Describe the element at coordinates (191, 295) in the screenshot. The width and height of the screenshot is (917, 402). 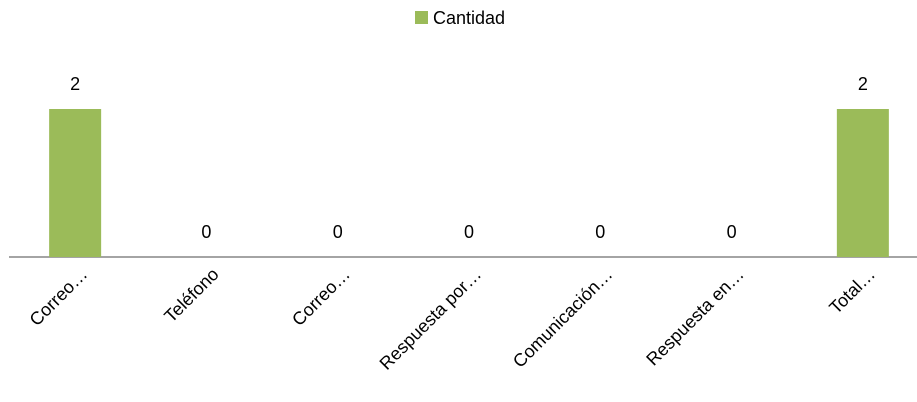
I see `x-tick-label: Teléfono` at that location.